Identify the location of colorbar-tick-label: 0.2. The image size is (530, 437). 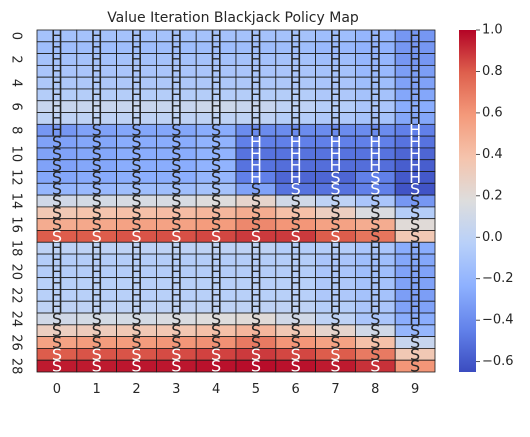
(492, 195).